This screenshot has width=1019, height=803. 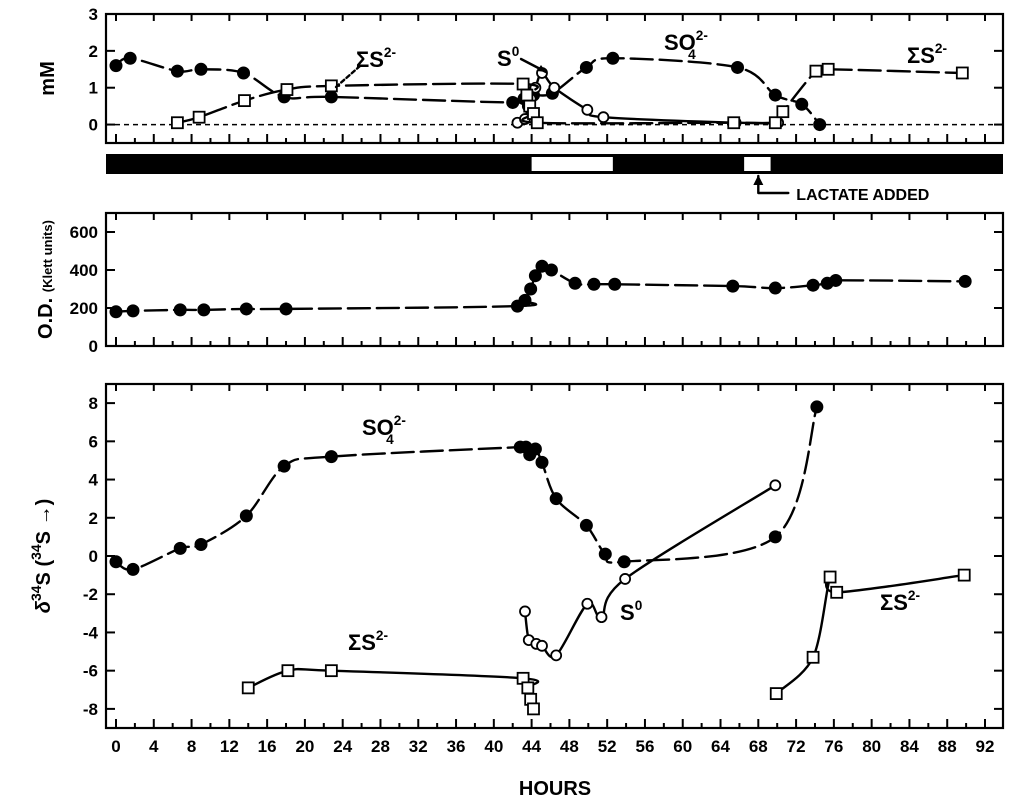 What do you see at coordinates (90, 671) in the screenshot?
I see `y-tick-label: -6` at bounding box center [90, 671].